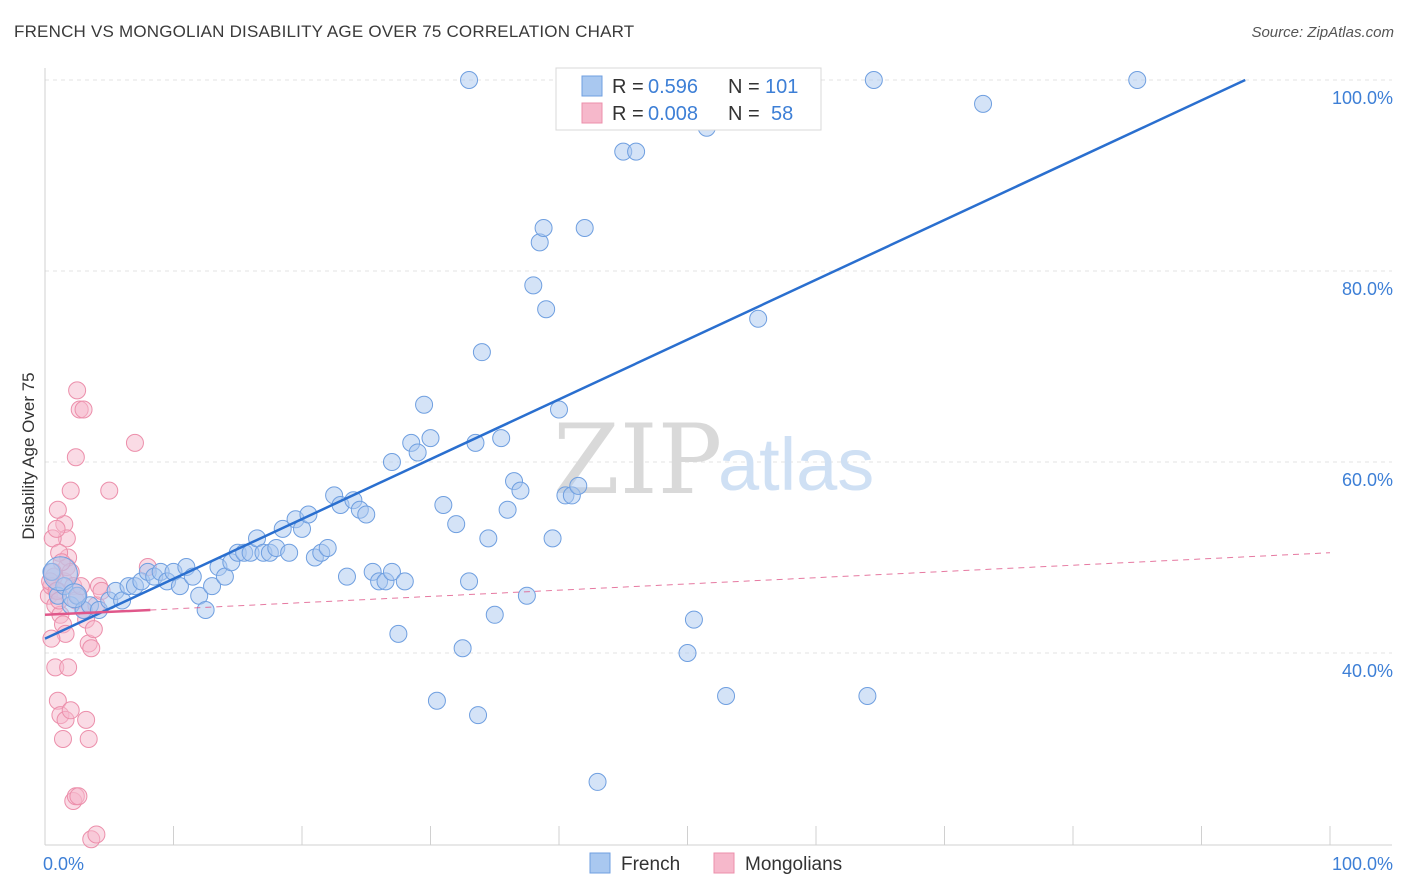 The height and width of the screenshot is (892, 1406). Describe the element at coordinates (637, 460) in the screenshot. I see `watermark-zip: ZIP` at that location.